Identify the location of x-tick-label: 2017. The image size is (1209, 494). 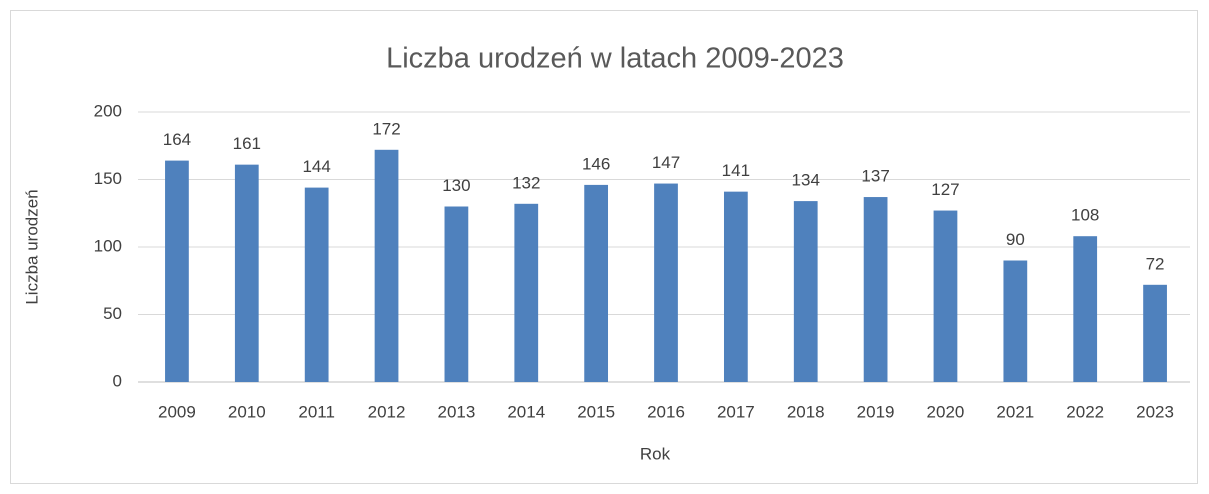
(736, 411).